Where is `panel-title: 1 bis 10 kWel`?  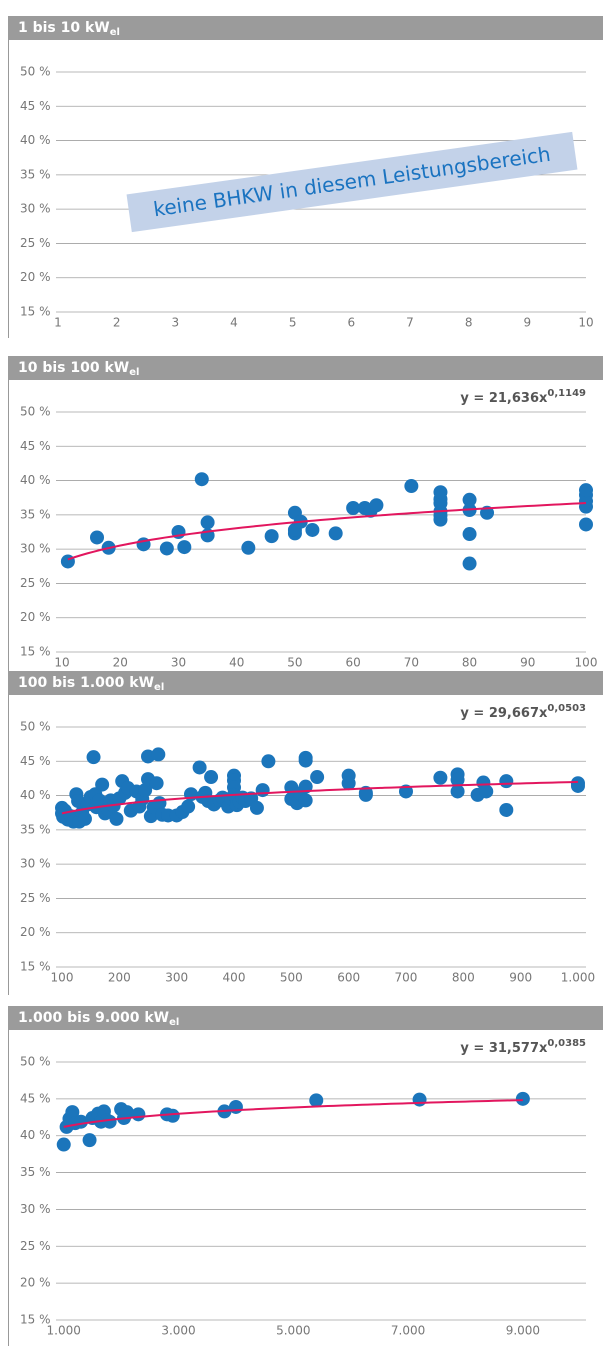
panel-title: 1 bis 10 kWel is located at coordinates (69, 29).